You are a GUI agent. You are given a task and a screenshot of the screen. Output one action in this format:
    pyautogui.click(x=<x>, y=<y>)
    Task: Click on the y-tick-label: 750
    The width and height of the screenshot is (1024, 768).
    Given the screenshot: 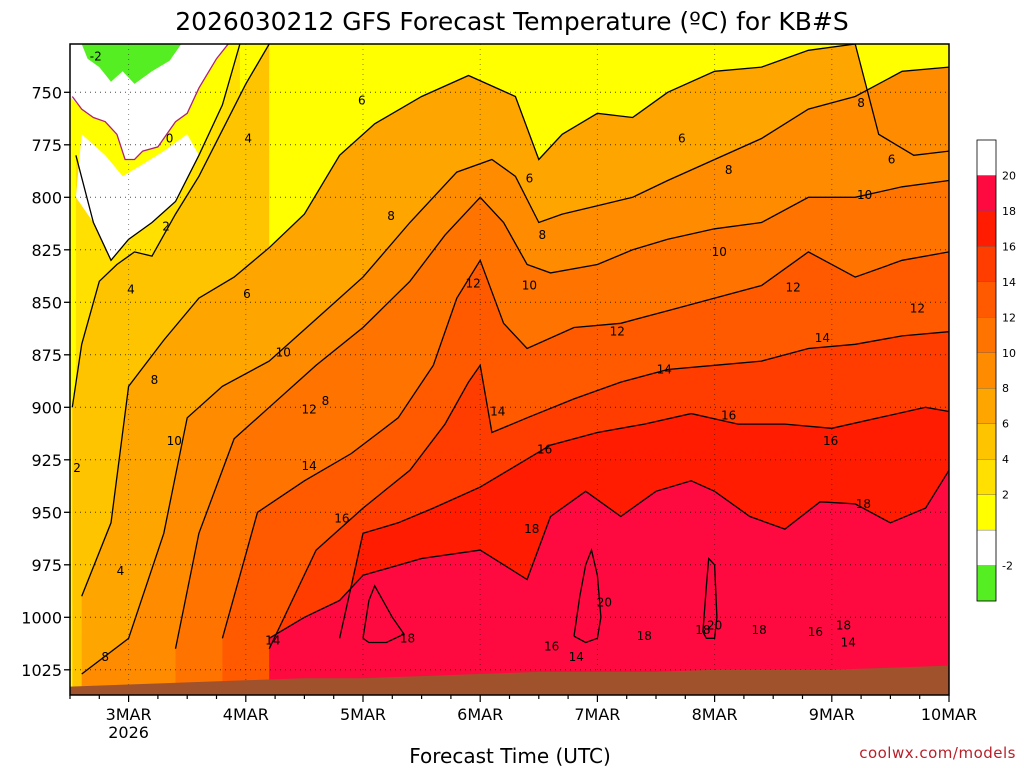 What is the action you would take?
    pyautogui.click(x=46, y=92)
    